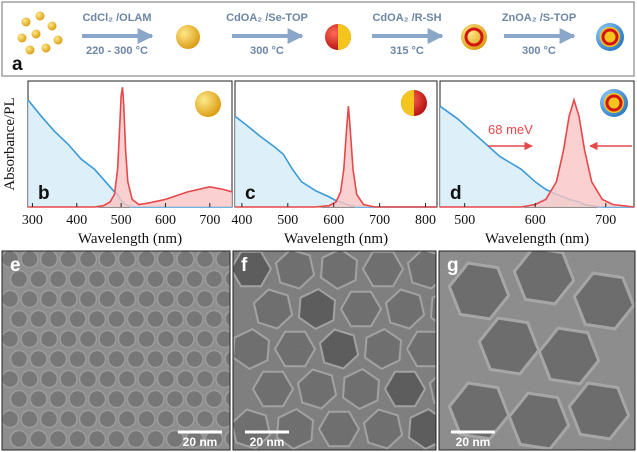 This screenshot has height=452, width=637. Describe the element at coordinates (15, 265) in the screenshot. I see `panel-label: e` at that location.